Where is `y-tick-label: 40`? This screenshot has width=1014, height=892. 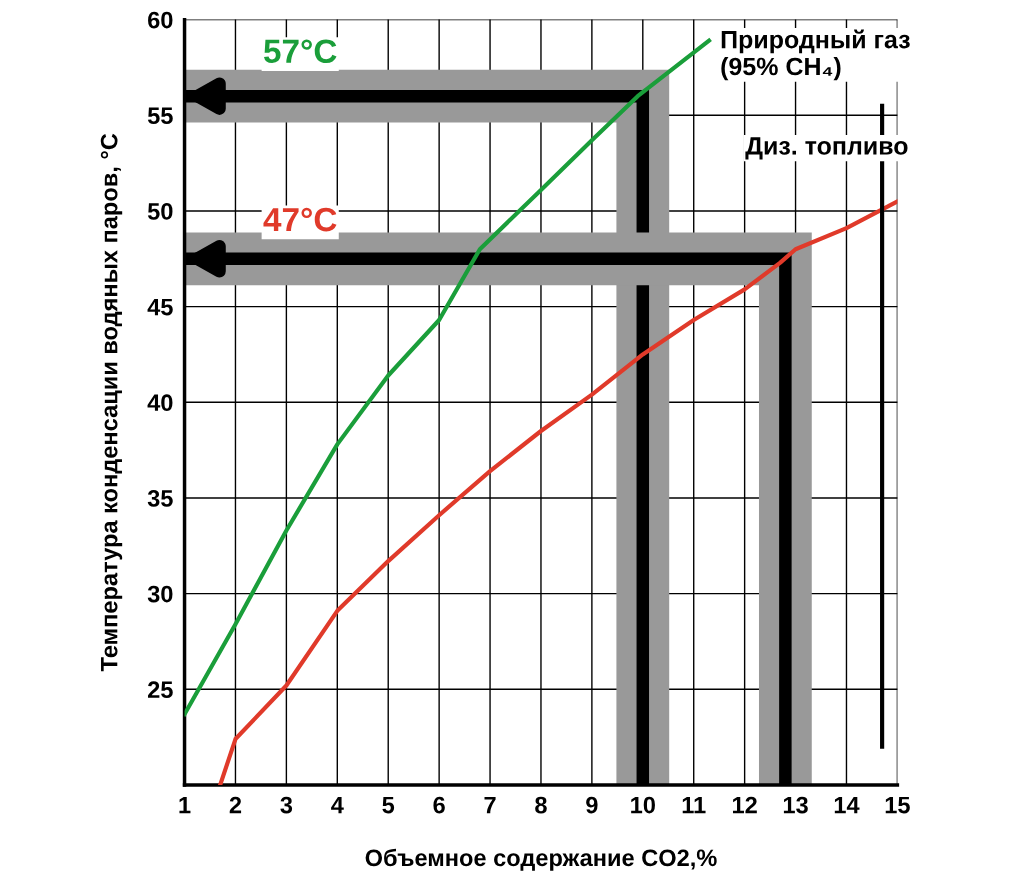 y-tick-label: 40 is located at coordinates (160, 403).